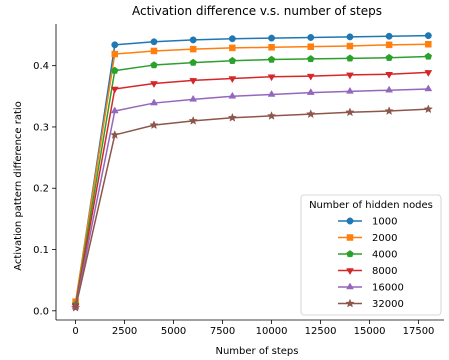 The height and width of the screenshot is (360, 449). I want to click on x-tick-label: 2500, so click(124, 331).